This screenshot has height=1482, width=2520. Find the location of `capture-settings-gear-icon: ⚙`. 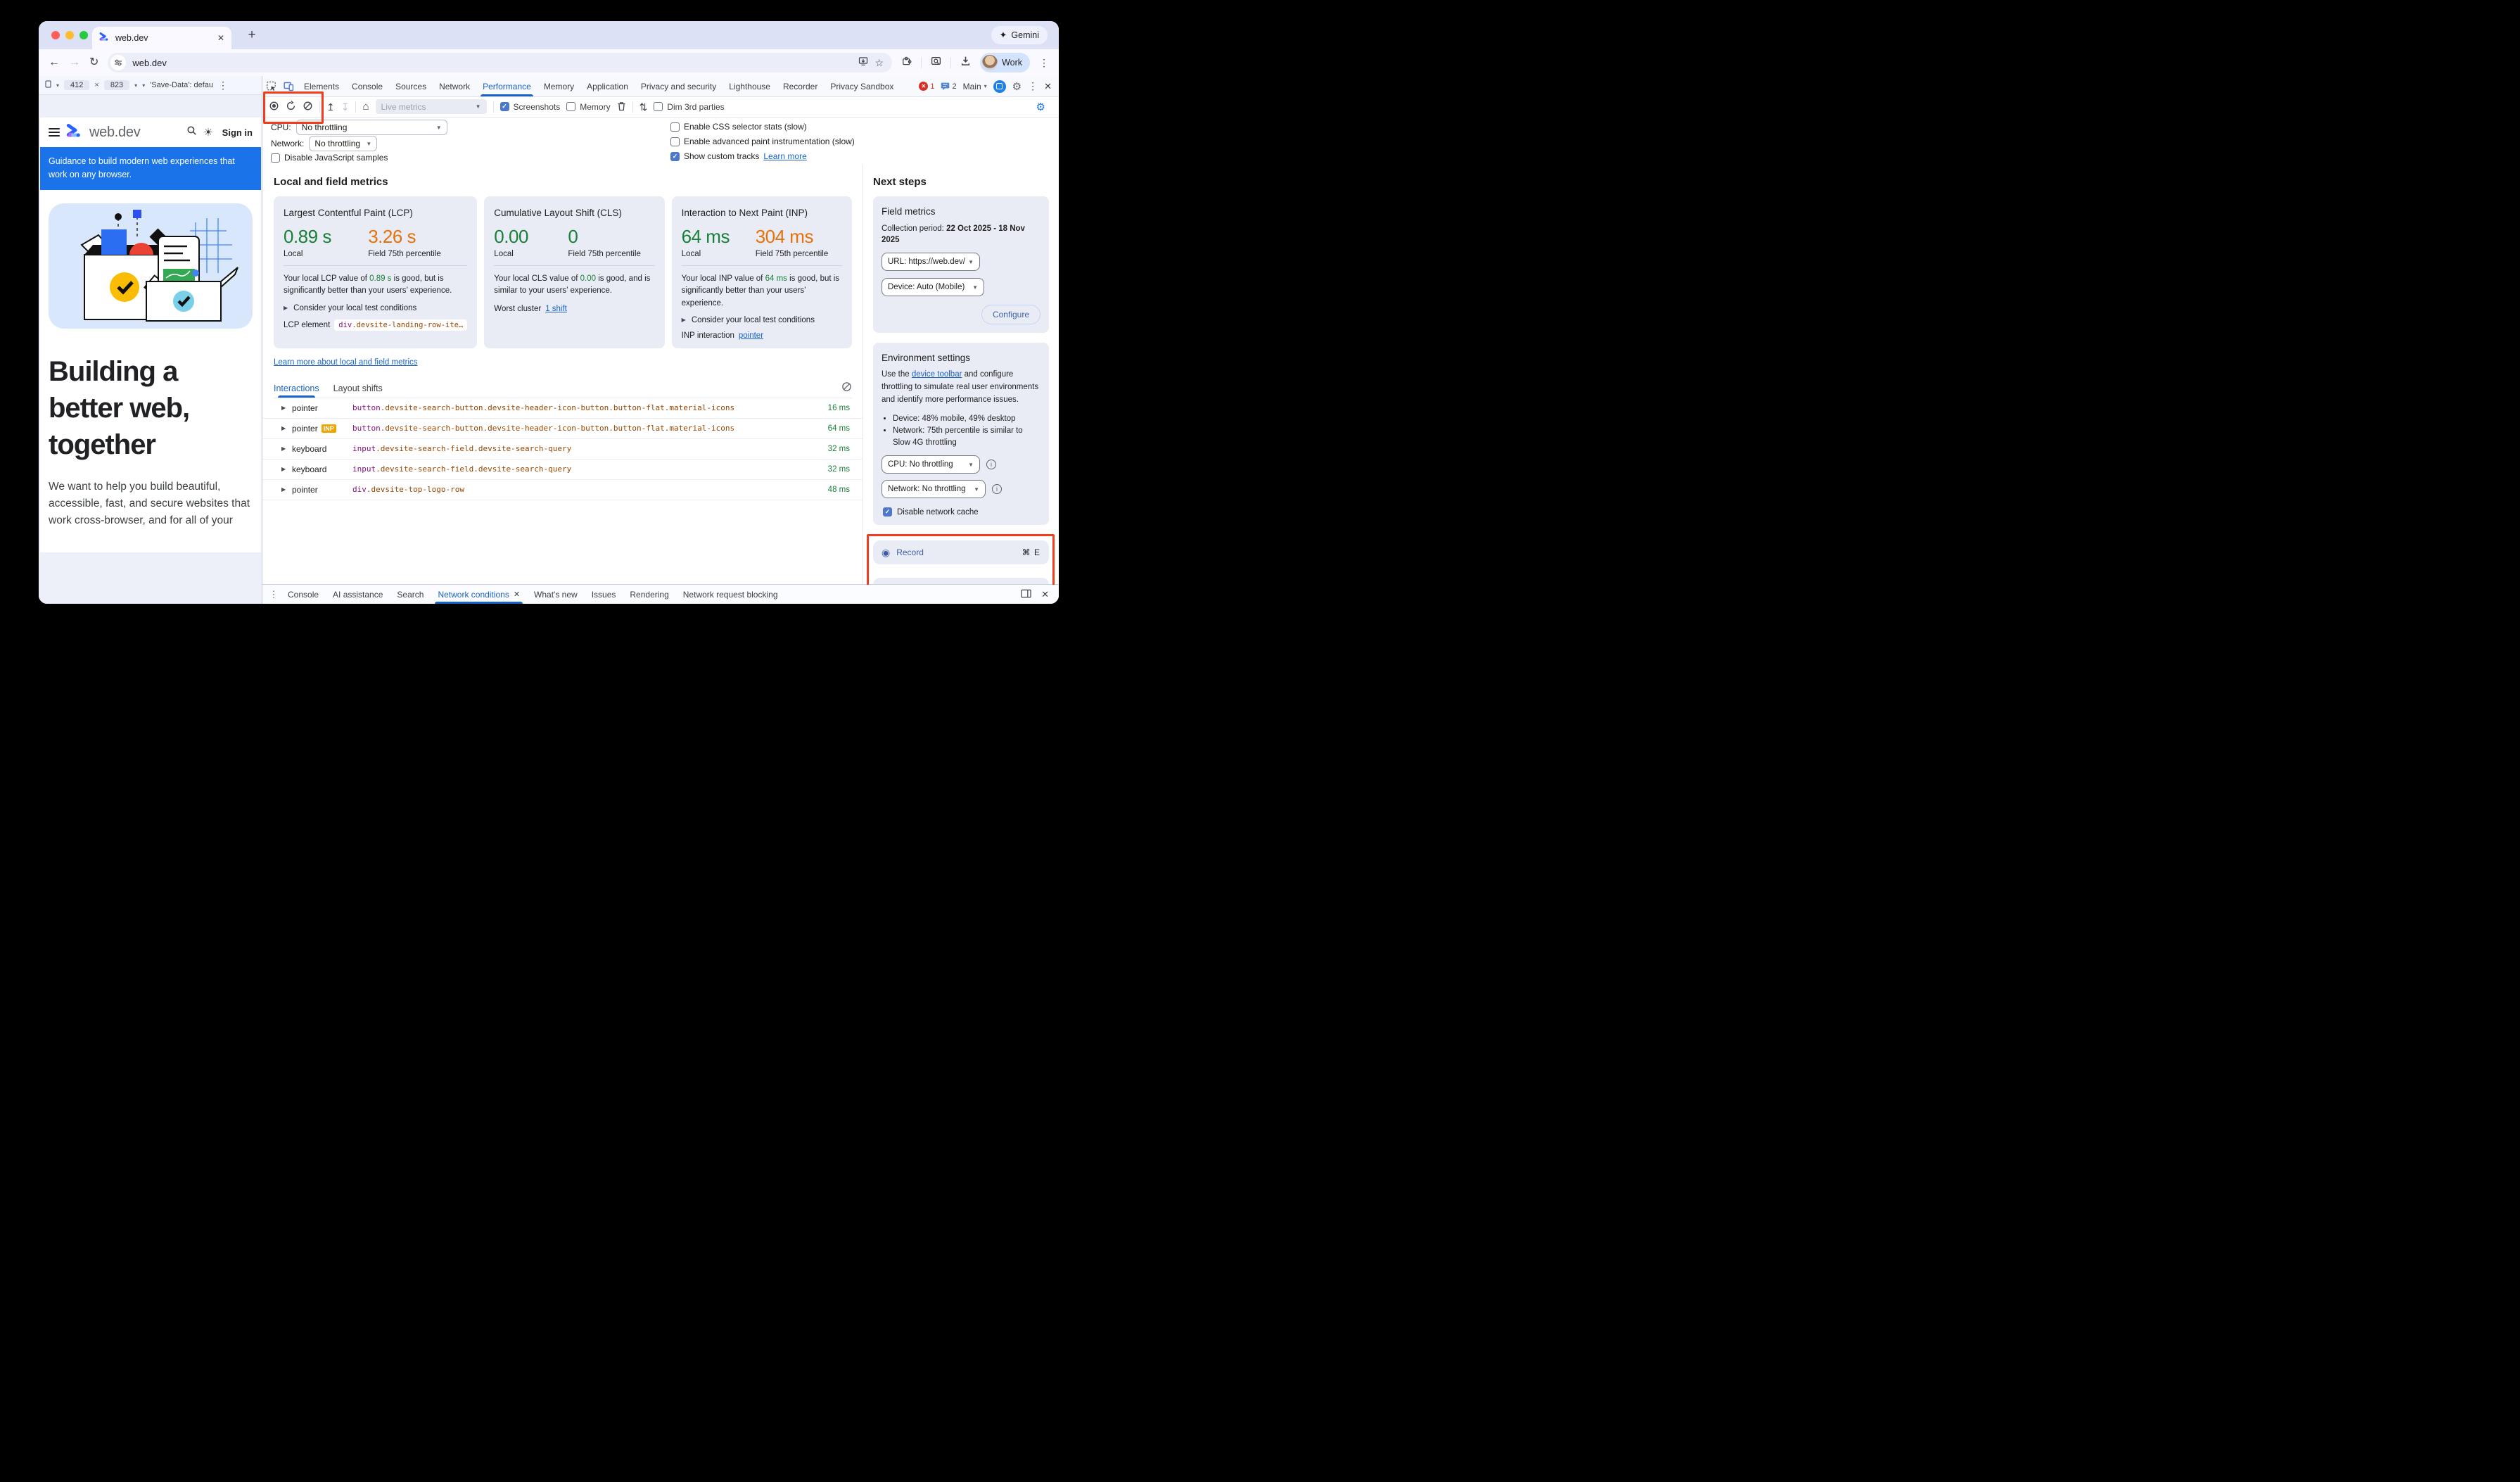

capture-settings-gear-icon: ⚙ is located at coordinates (1040, 107).